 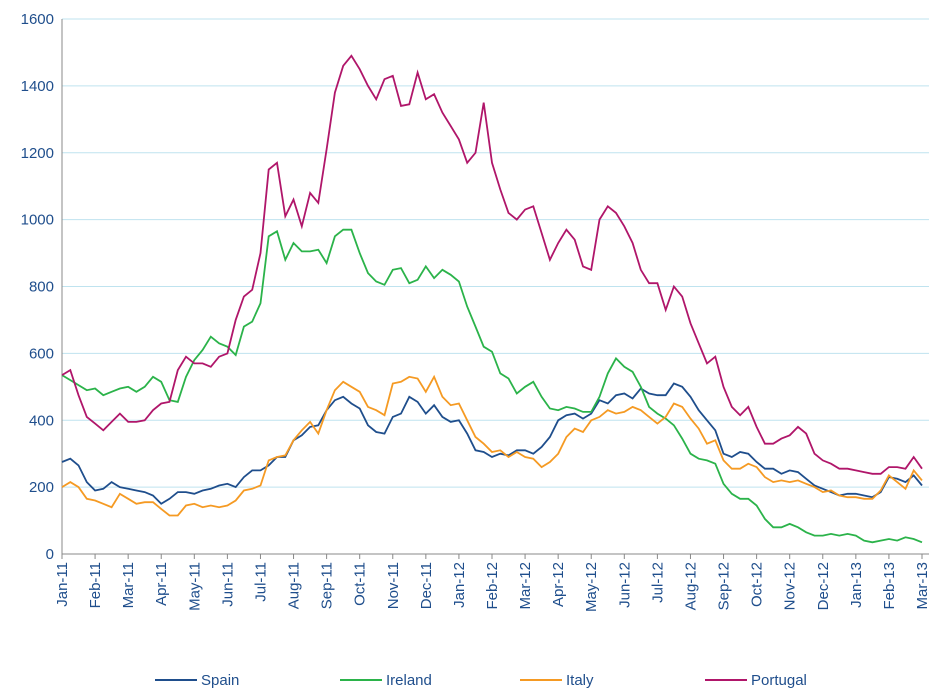 What do you see at coordinates (591, 587) in the screenshot?
I see `x-tick-label: May-12` at bounding box center [591, 587].